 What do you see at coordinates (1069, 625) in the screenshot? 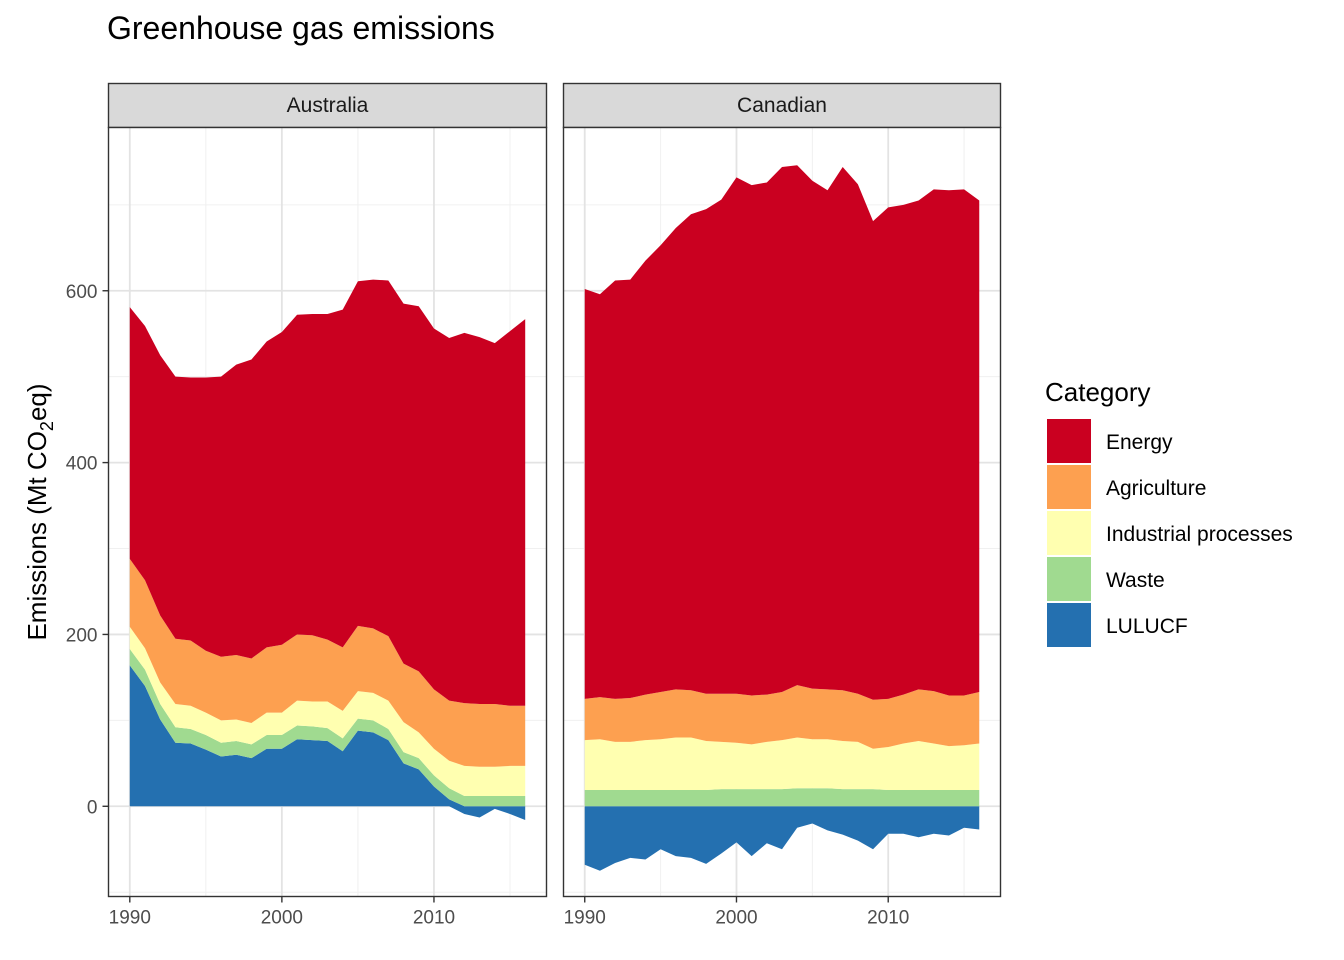
I see `legend-swatch-lulucf` at bounding box center [1069, 625].